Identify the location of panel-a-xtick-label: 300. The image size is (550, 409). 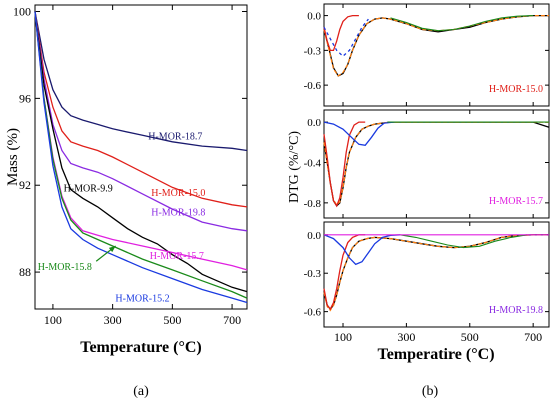
(113, 320).